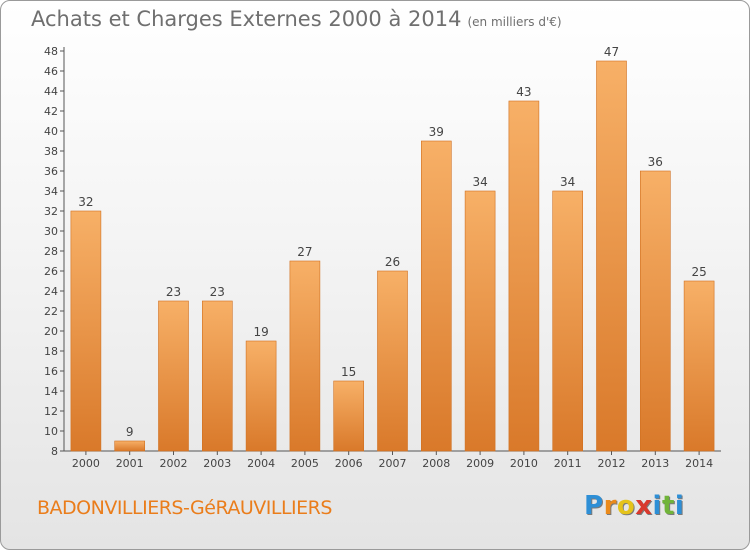 Image resolution: width=750 pixels, height=550 pixels. What do you see at coordinates (51, 251) in the screenshot?
I see `y-tick-label: 28` at bounding box center [51, 251].